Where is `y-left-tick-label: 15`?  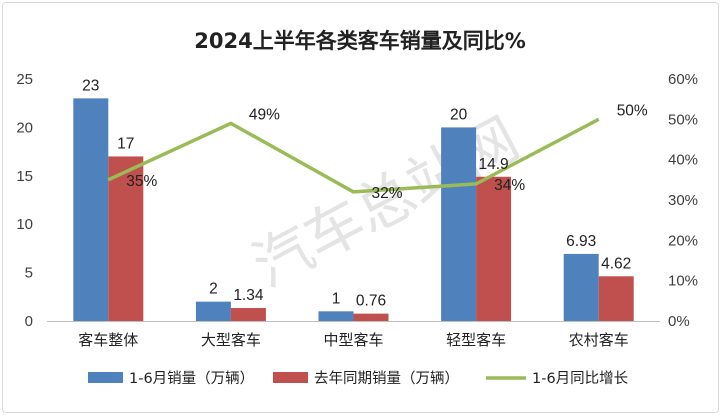 y-left-tick-label: 15 is located at coordinates (24, 176).